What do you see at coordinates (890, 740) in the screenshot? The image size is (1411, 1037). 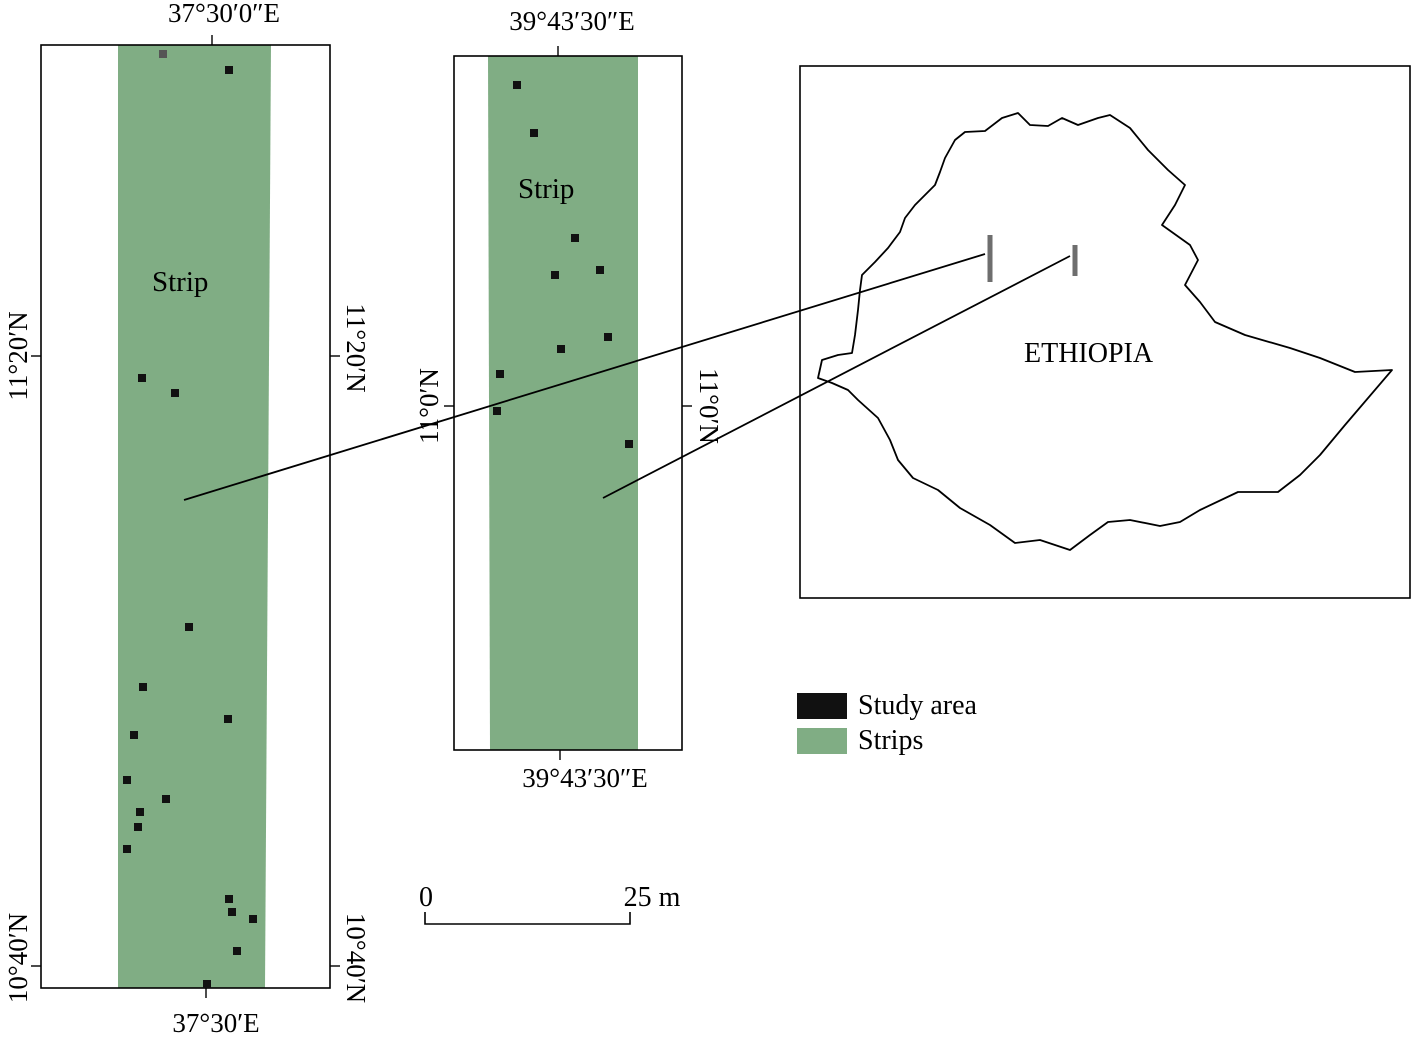 I see `legend-label-strips: Strips` at bounding box center [890, 740].